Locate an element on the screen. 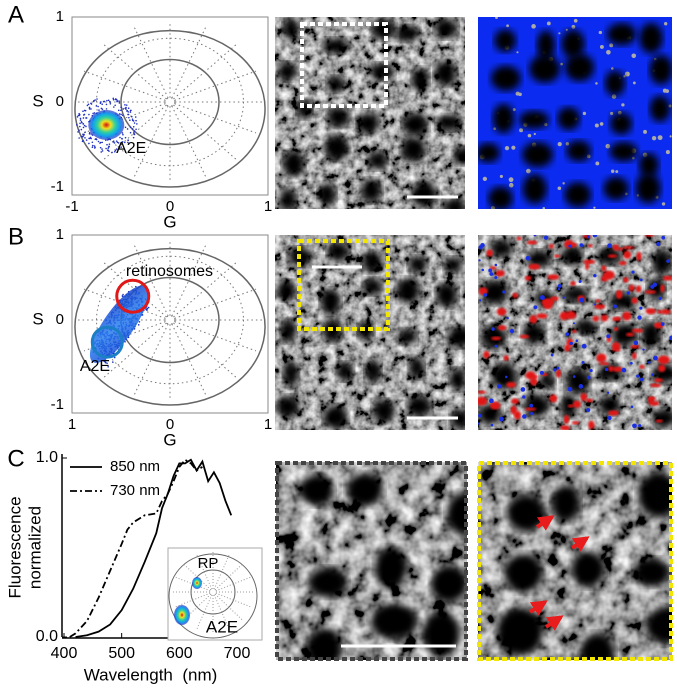 The height and width of the screenshot is (692, 677). panel-label: A is located at coordinates (16, 14).